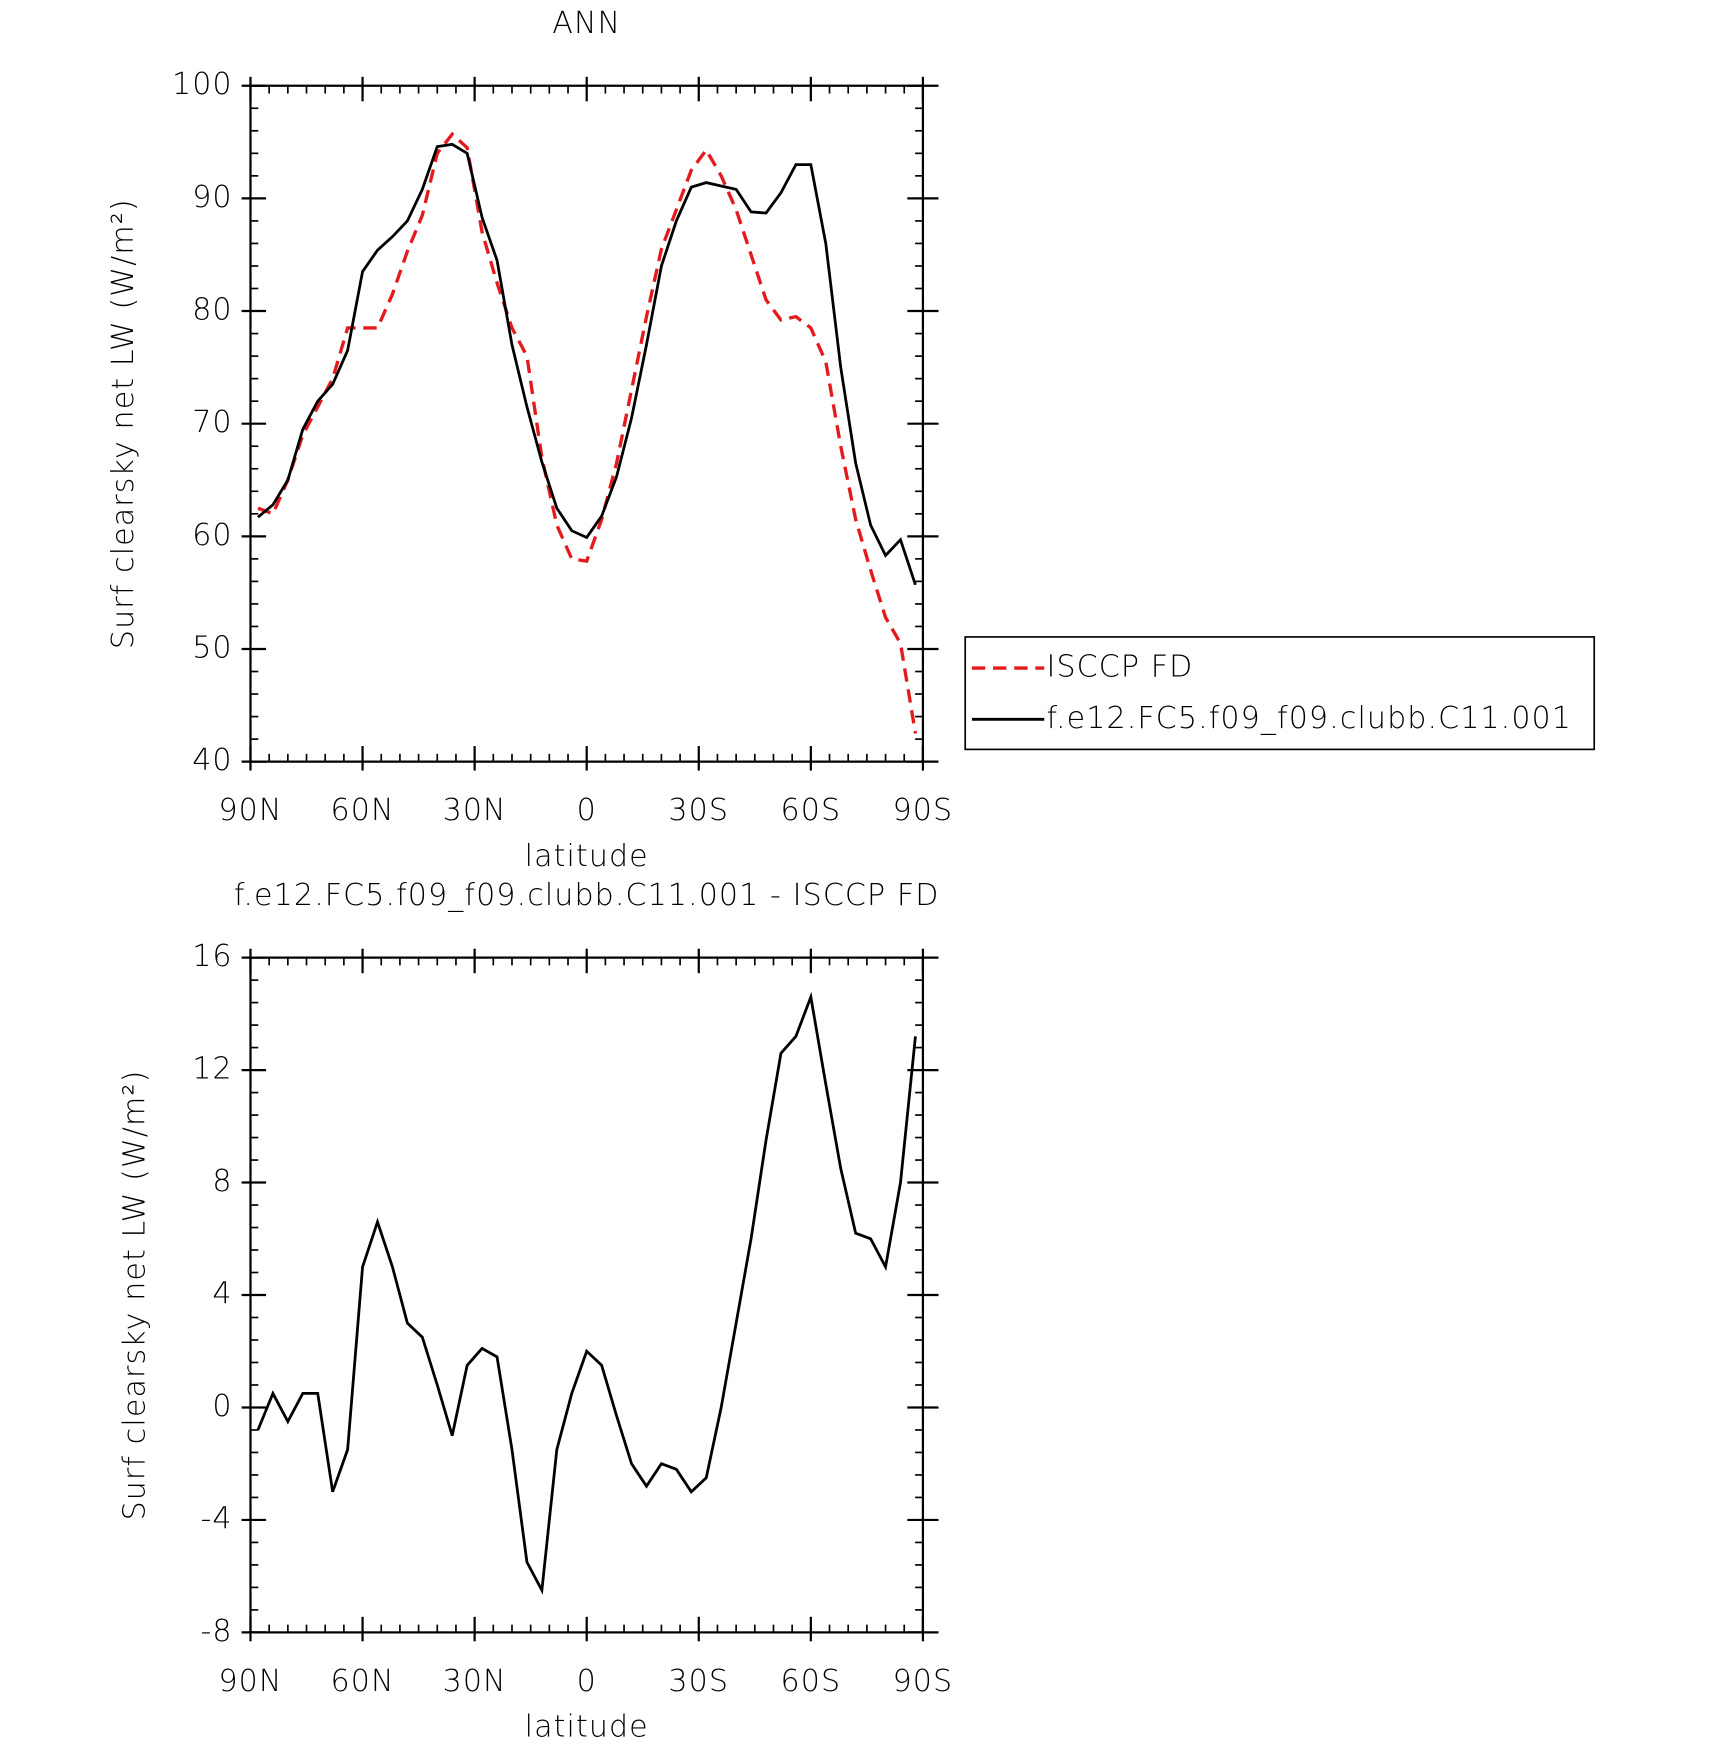 The height and width of the screenshot is (1756, 1710). Describe the element at coordinates (222, 1406) in the screenshot. I see `y-tick-label: 0` at that location.